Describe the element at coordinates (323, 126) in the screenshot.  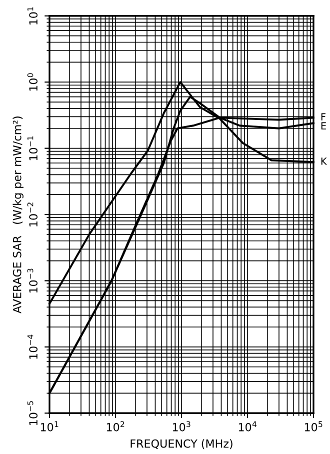
I see `series-label: E` at that location.